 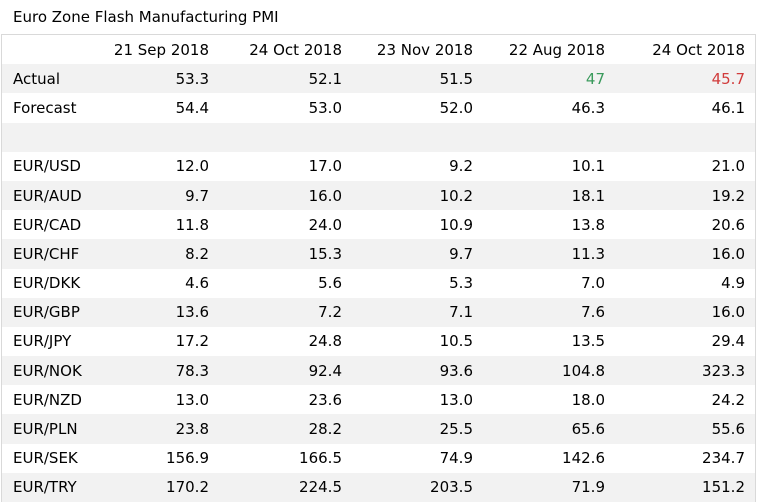 I want to click on column-header: 23 Nov 2018, so click(x=424, y=49).